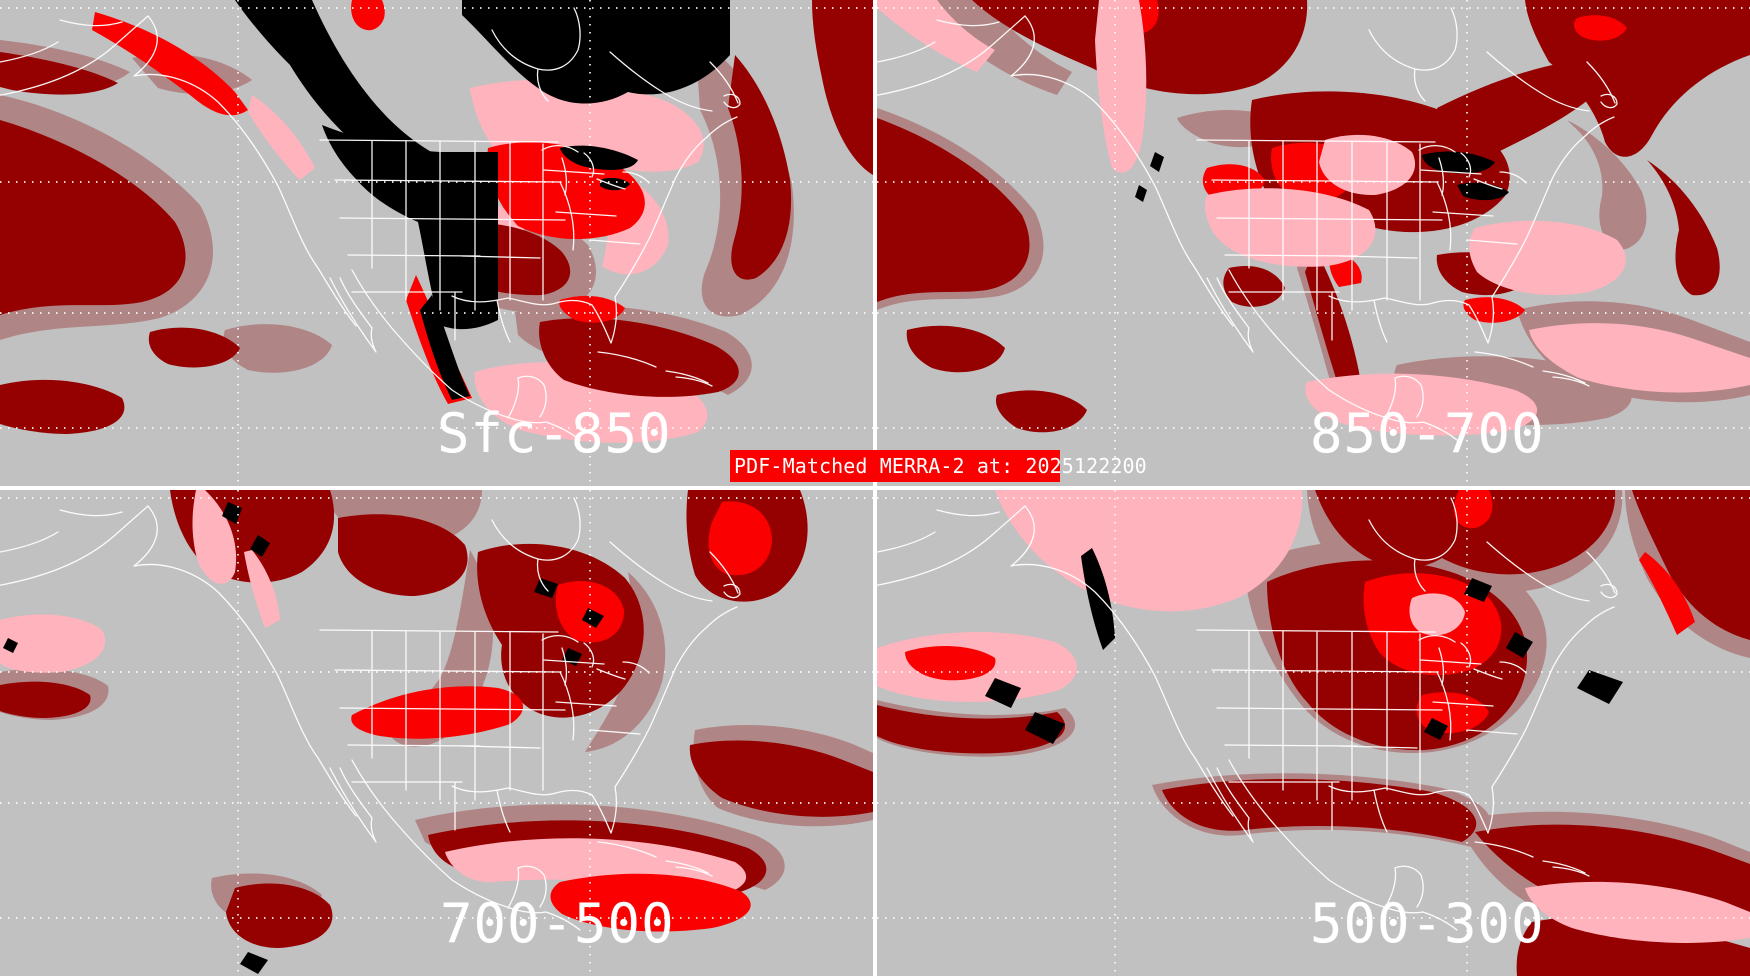  I want to click on panel-label-700-500: 700-500, so click(557, 923).